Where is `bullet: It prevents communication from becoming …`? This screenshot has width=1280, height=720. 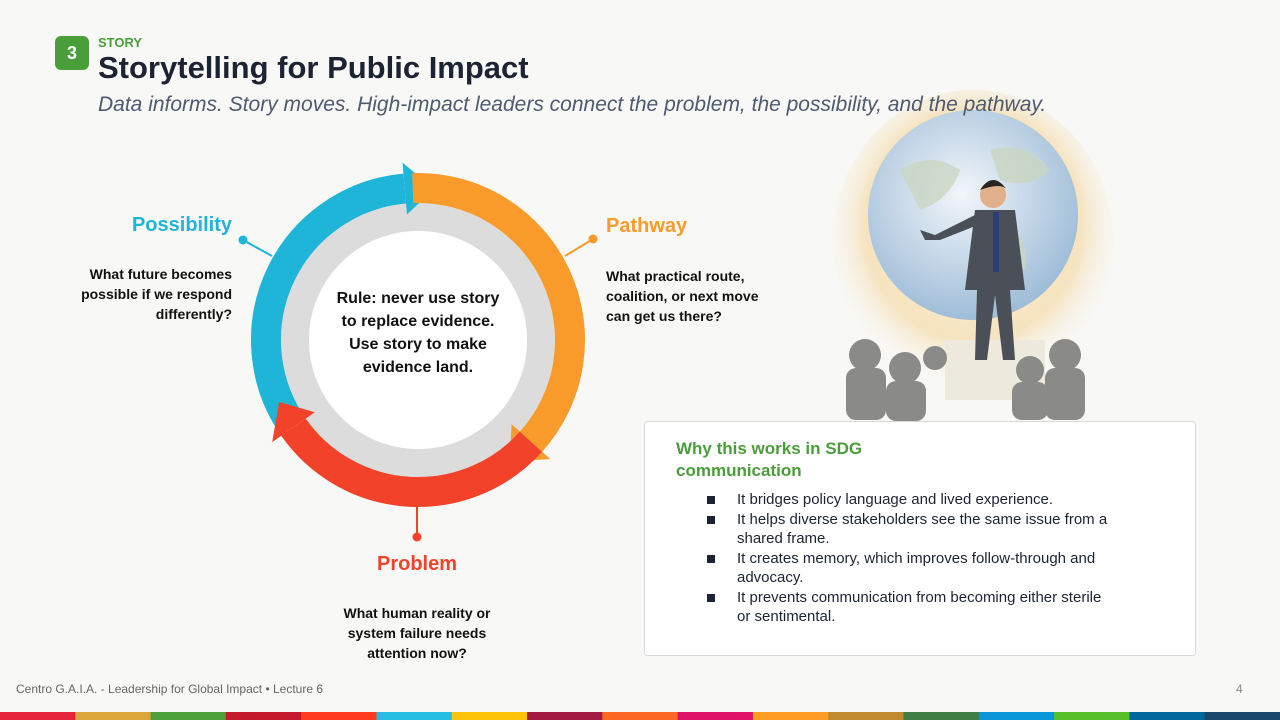 bullet: It prevents communication from becoming … is located at coordinates (912, 607).